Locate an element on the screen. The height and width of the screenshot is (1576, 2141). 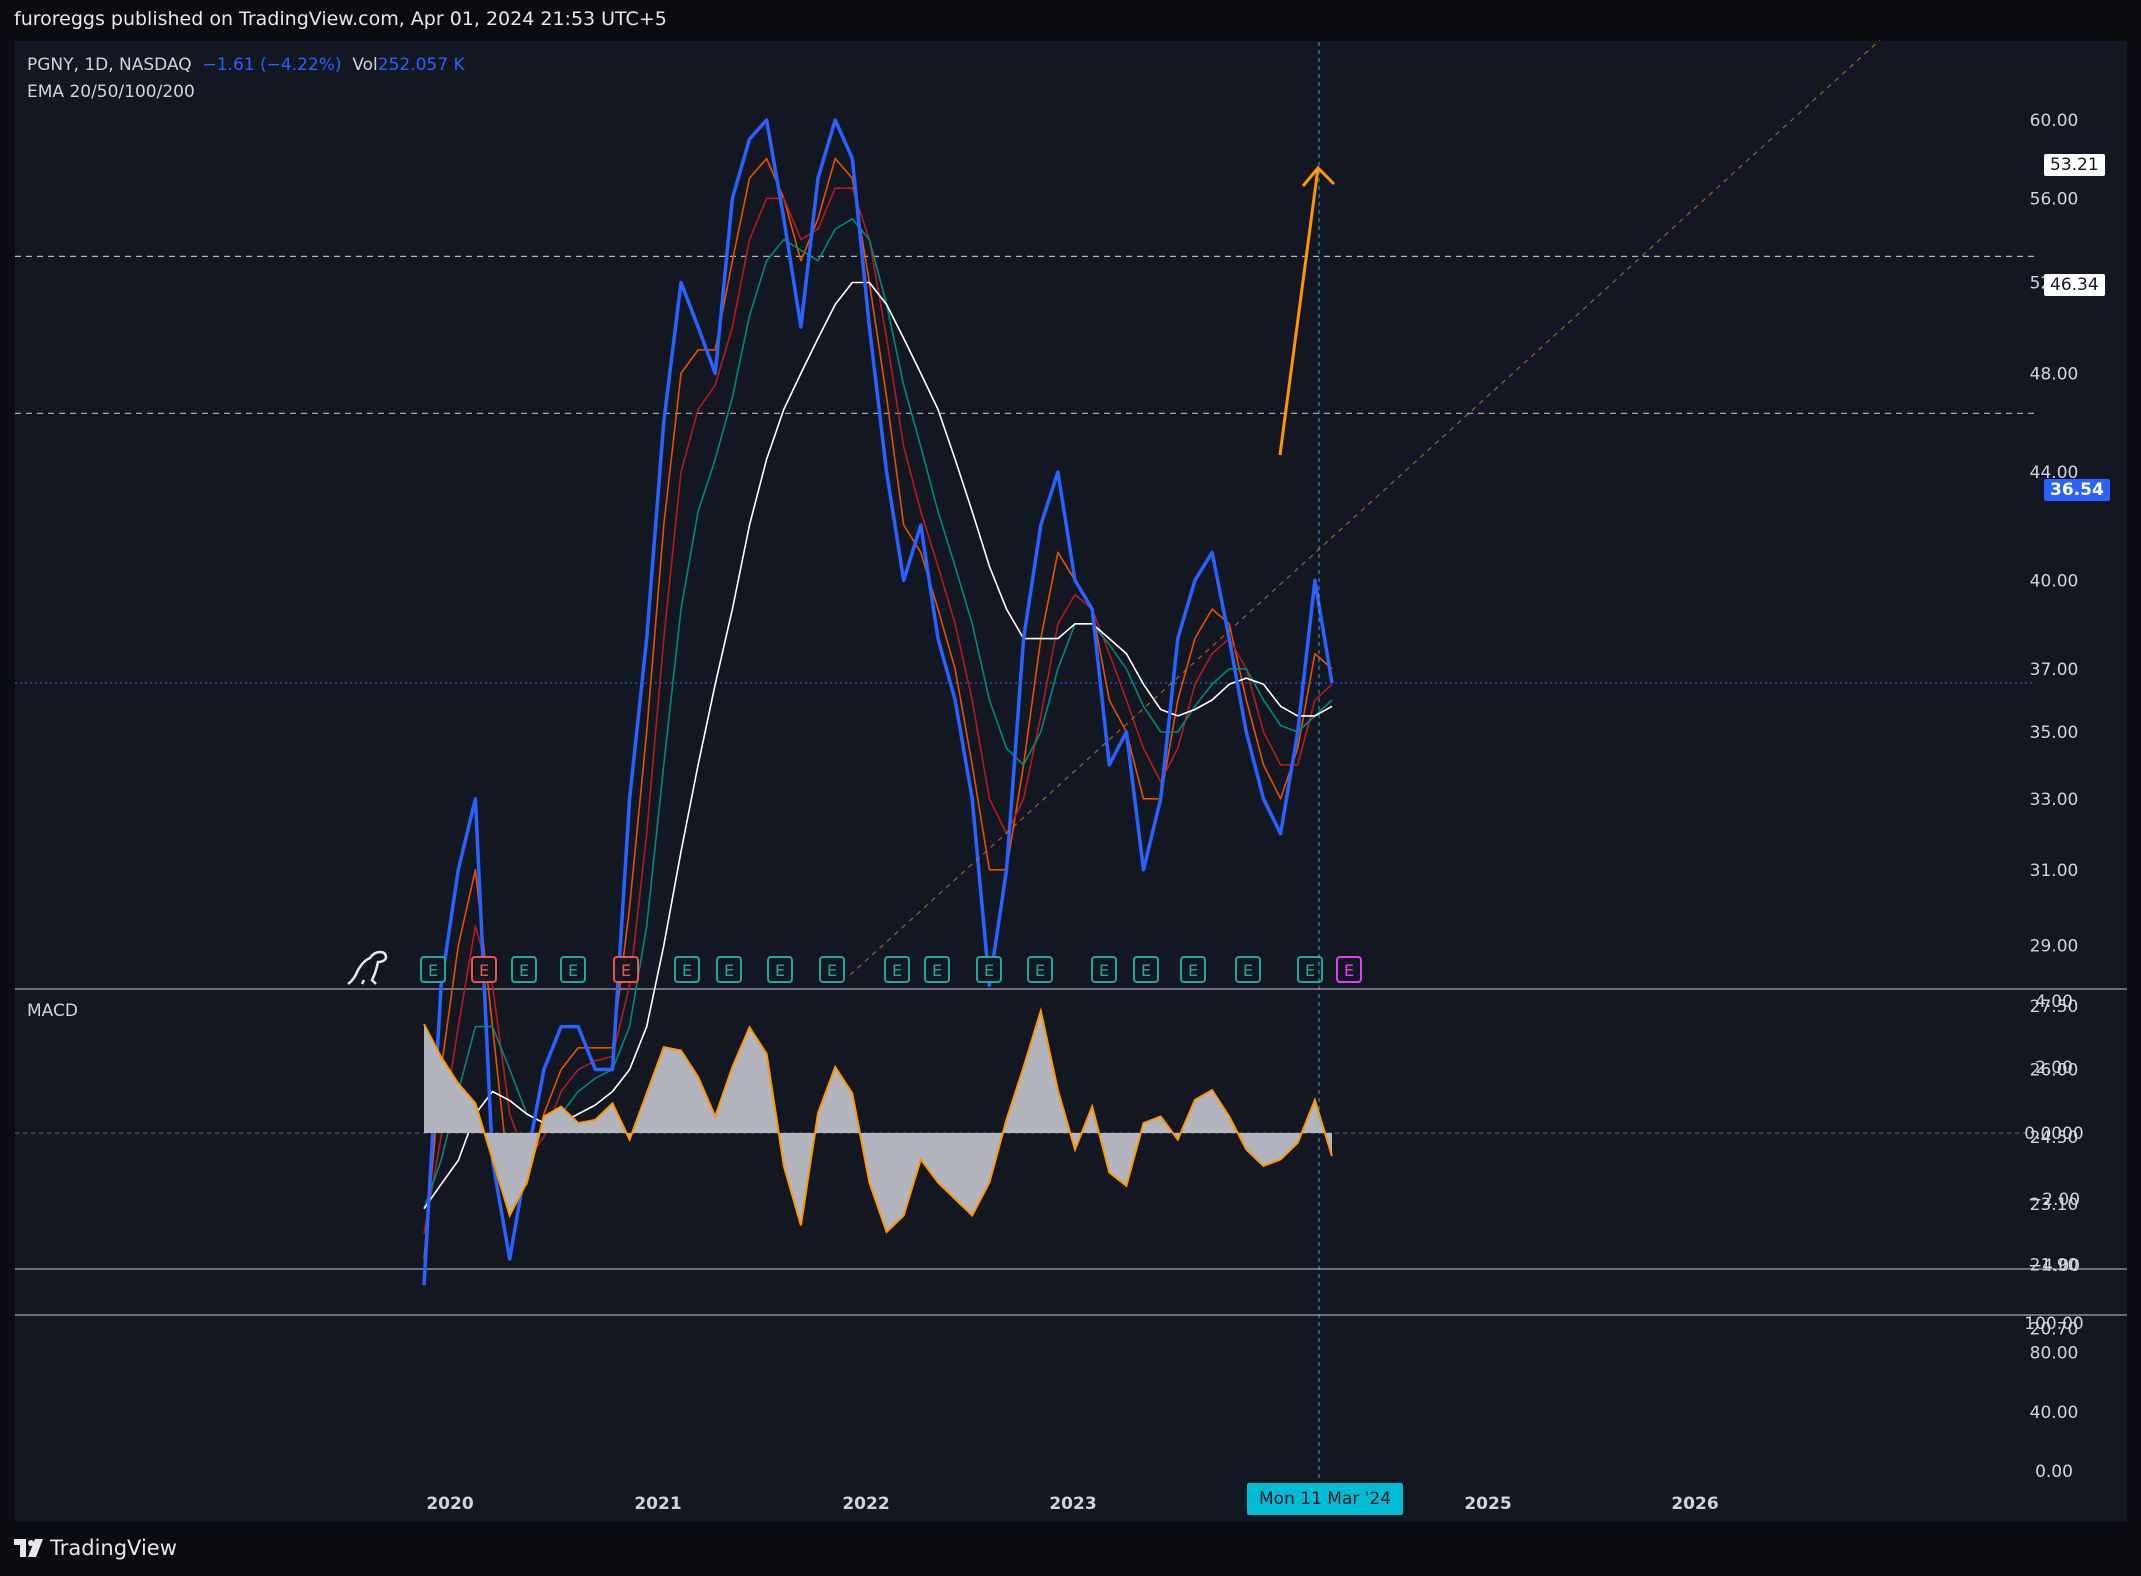
macd-line is located at coordinates (878, 1120).